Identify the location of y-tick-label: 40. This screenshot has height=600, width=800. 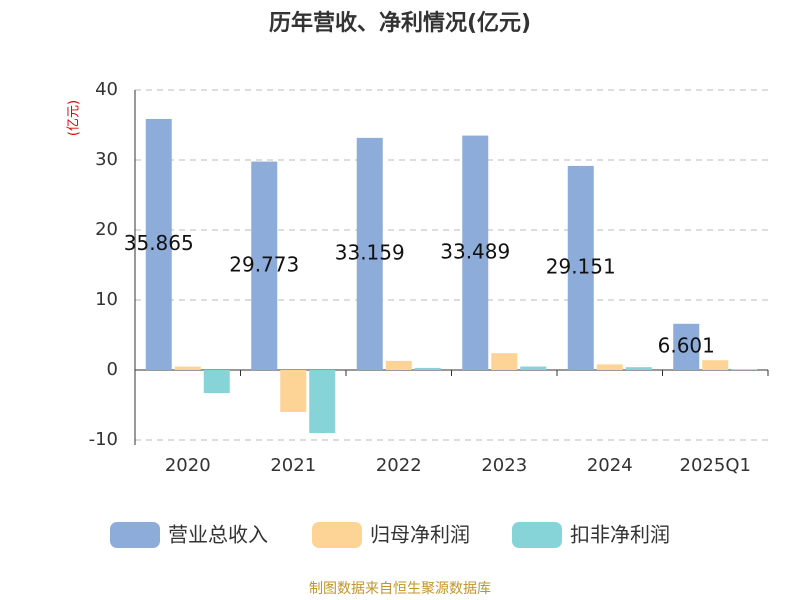
(106, 89).